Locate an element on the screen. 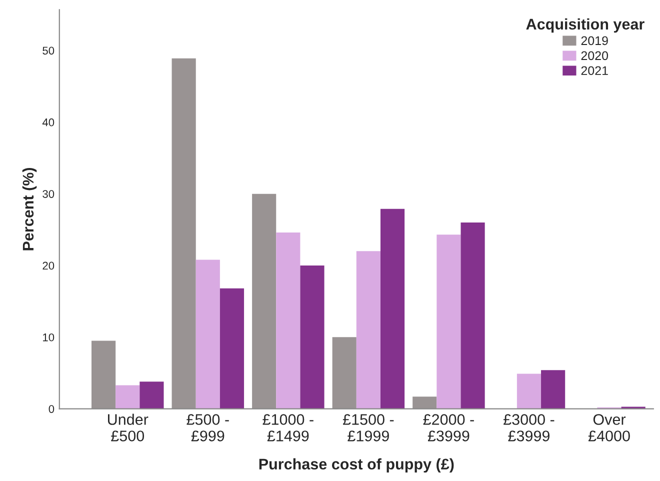 This screenshot has width=660, height=481. x-tick-label: £1500 - £1999 is located at coordinates (368, 428).